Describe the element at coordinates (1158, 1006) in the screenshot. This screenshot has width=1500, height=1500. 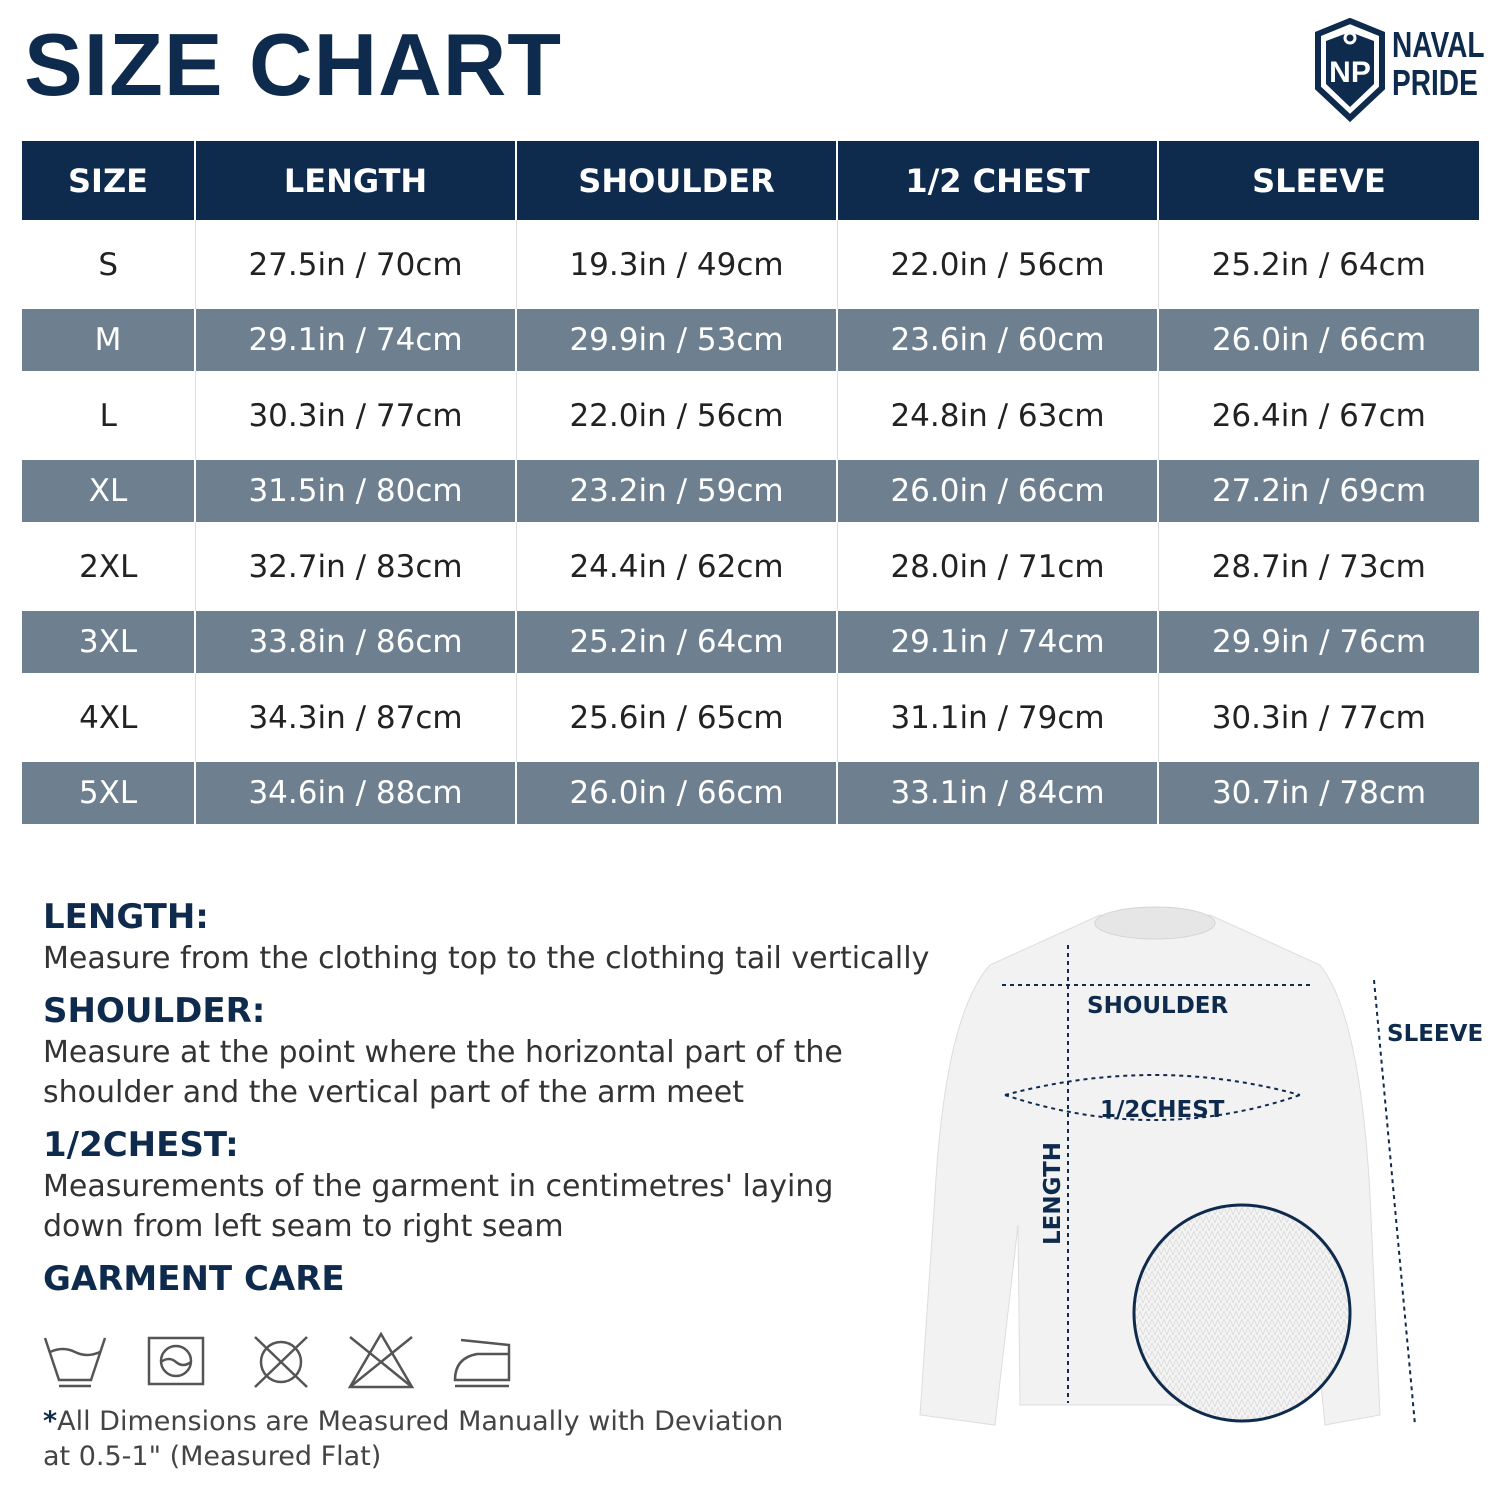
I see `diagram-label-shoulder: SHOULDER` at that location.